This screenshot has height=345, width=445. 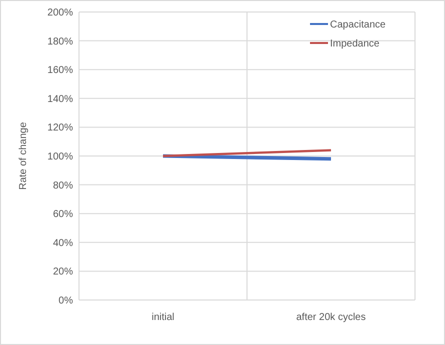 I want to click on x-tick-label: after 20k cycles, so click(x=331, y=317).